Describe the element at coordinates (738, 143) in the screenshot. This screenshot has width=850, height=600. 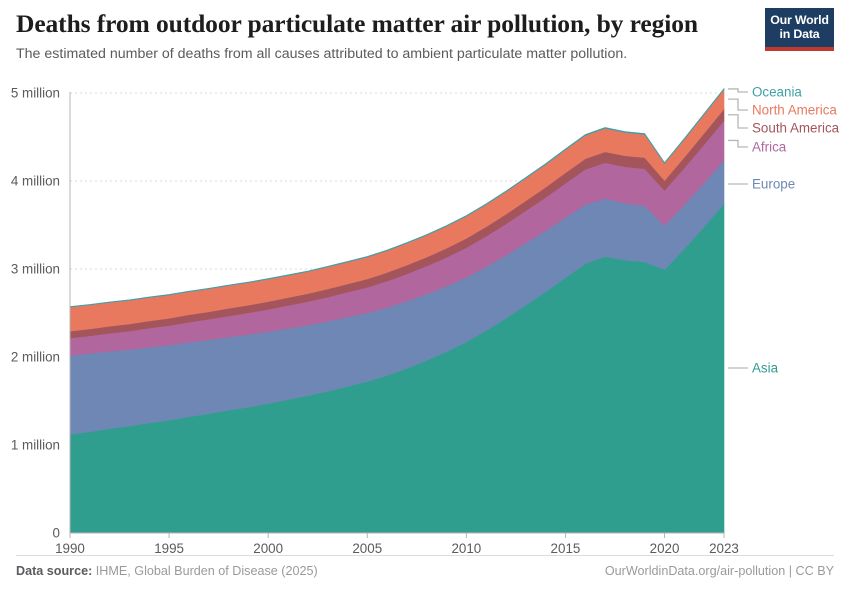
I see `legend-connector-africa` at that location.